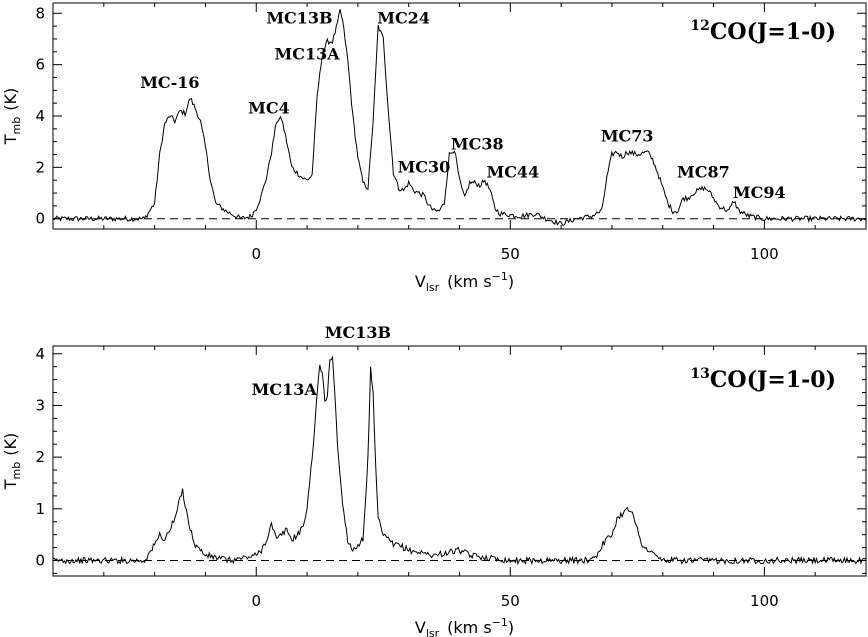 Image resolution: width=868 pixels, height=637 pixels. Describe the element at coordinates (759, 192) in the screenshot. I see `peak-label-mc94: MC94` at that location.